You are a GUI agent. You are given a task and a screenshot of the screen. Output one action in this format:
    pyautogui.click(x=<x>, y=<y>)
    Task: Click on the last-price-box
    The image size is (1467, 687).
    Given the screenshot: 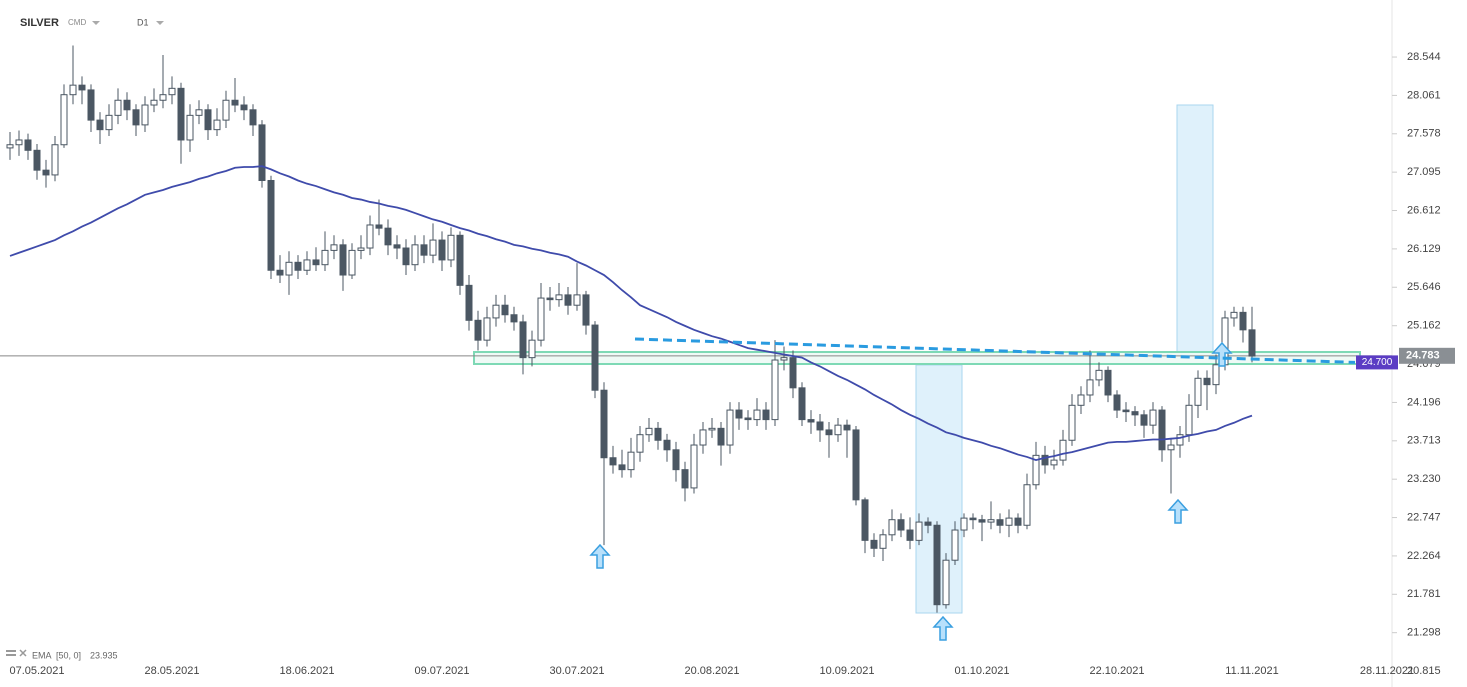 What is the action you would take?
    pyautogui.click(x=1427, y=355)
    